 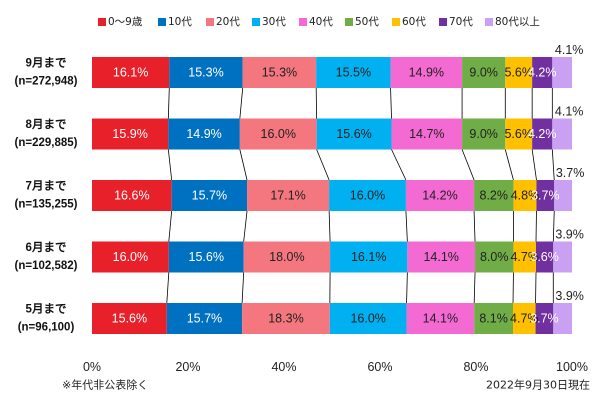 I want to click on legend-label: 10代, so click(x=180, y=22).